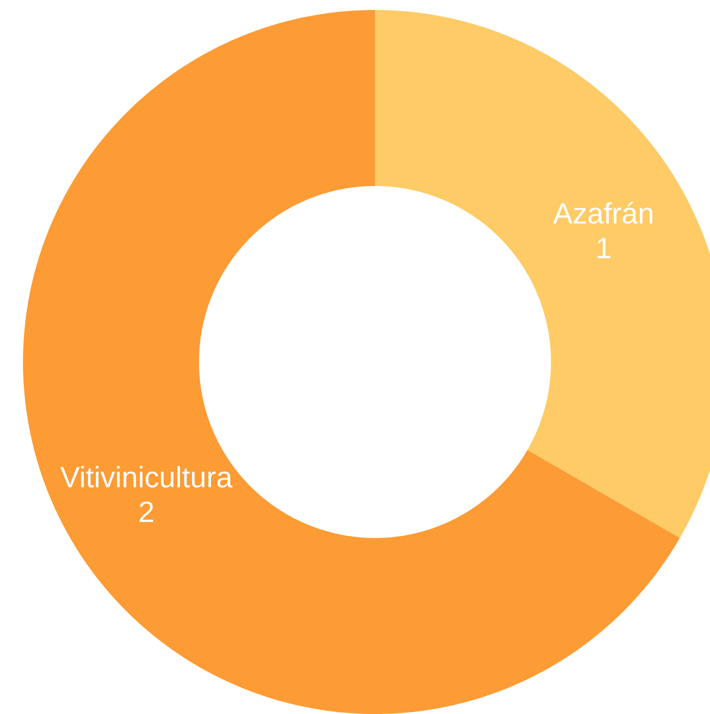  Describe the element at coordinates (602, 213) in the screenshot. I see `slice-label: Azafrán` at that location.